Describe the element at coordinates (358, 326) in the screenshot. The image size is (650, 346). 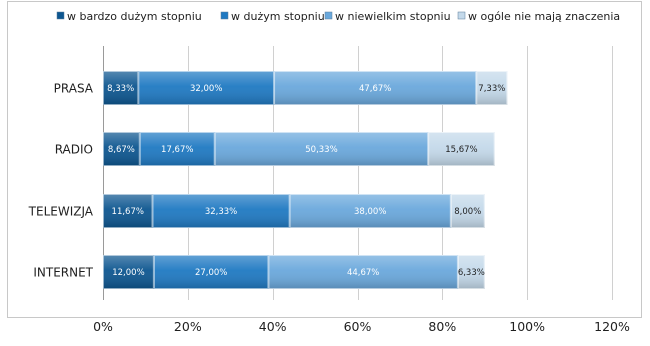
I see `x-tick-label: 60%` at that location.